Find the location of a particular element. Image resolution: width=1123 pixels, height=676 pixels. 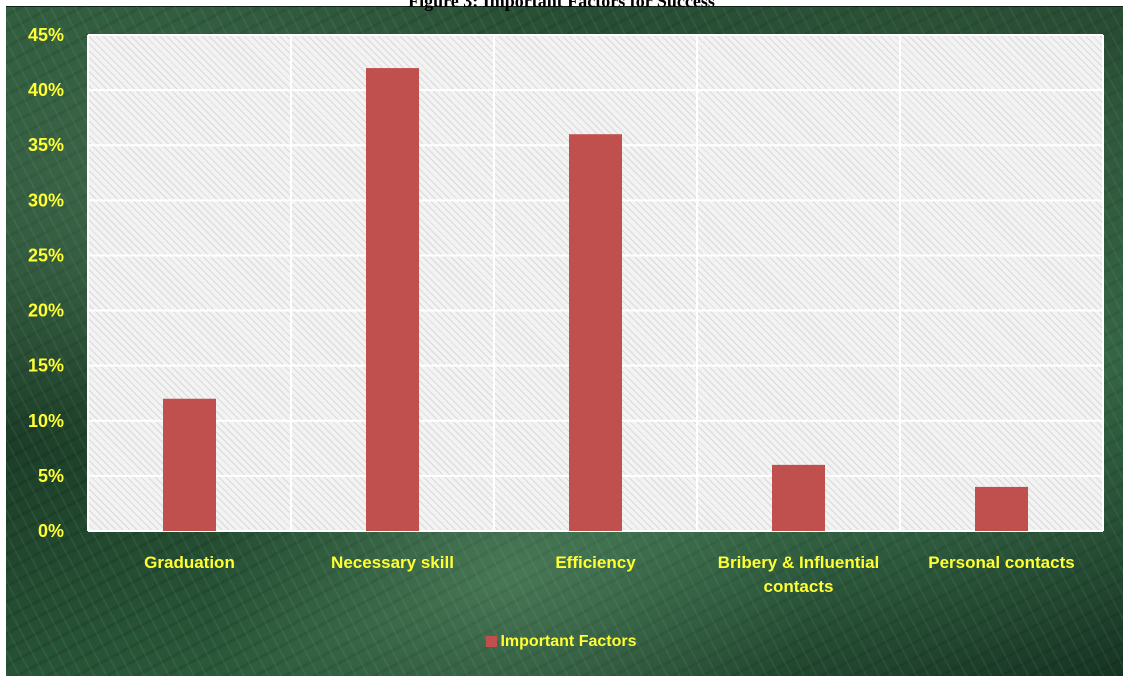

bar-efficiency is located at coordinates (595, 332).